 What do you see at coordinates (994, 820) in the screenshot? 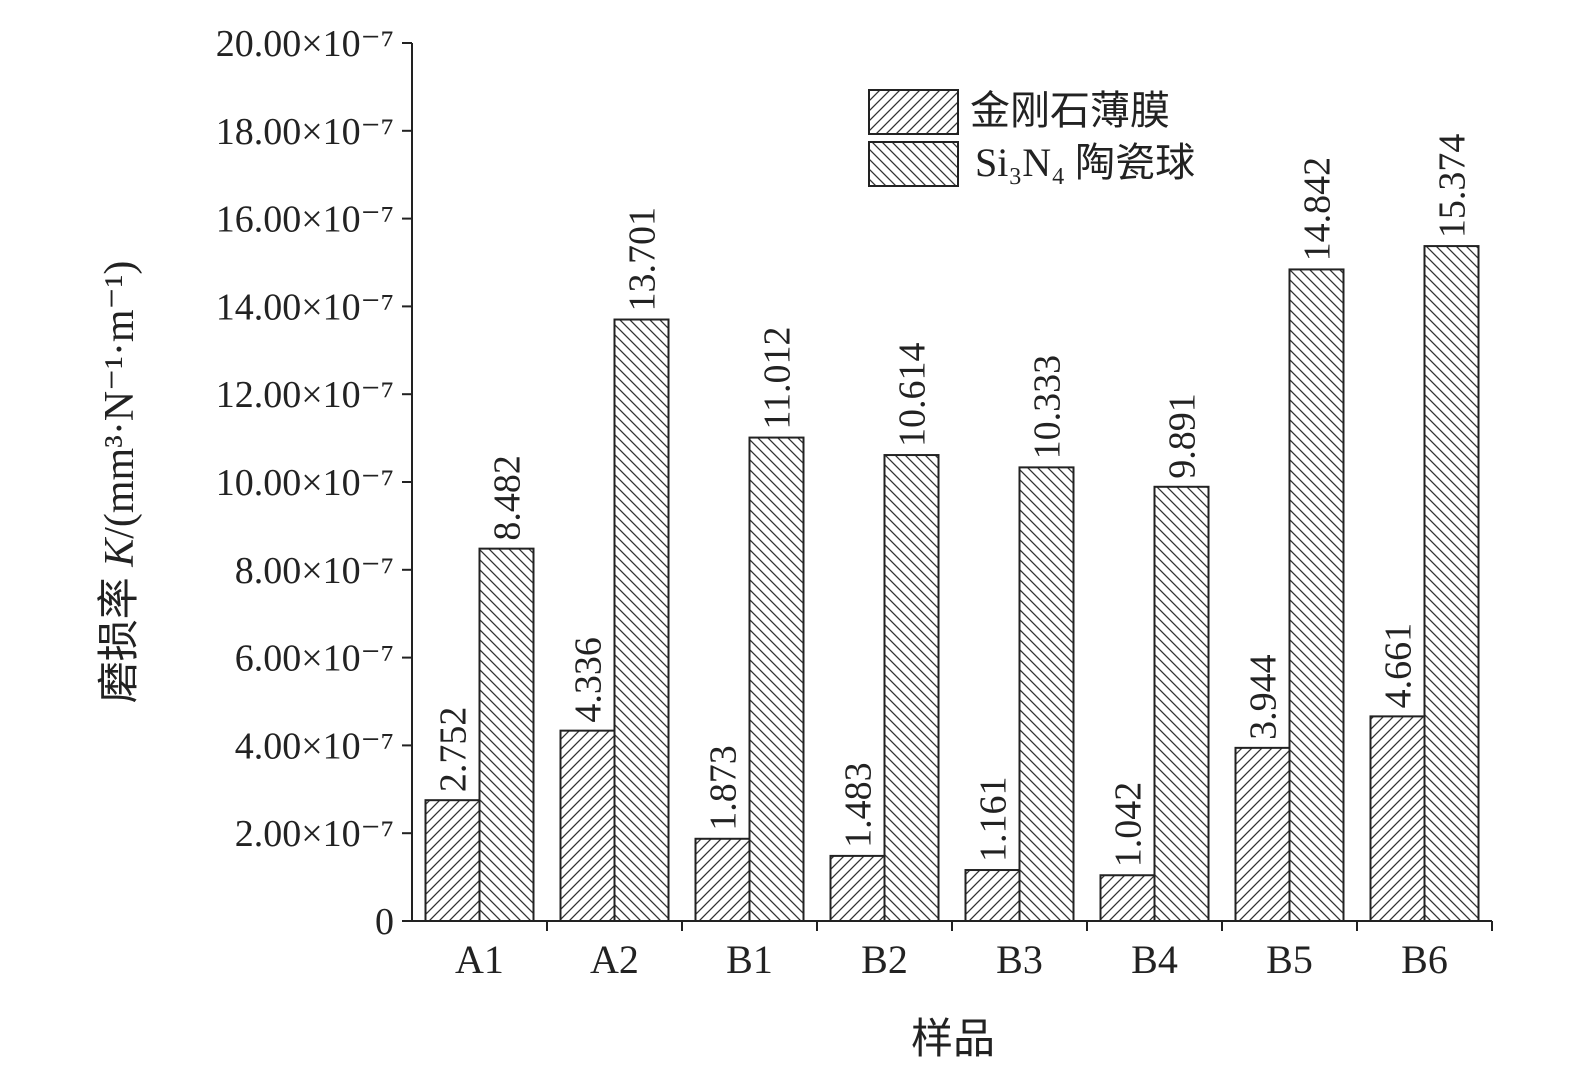
I see `data-label-diamond-film: 1.161` at bounding box center [994, 820].